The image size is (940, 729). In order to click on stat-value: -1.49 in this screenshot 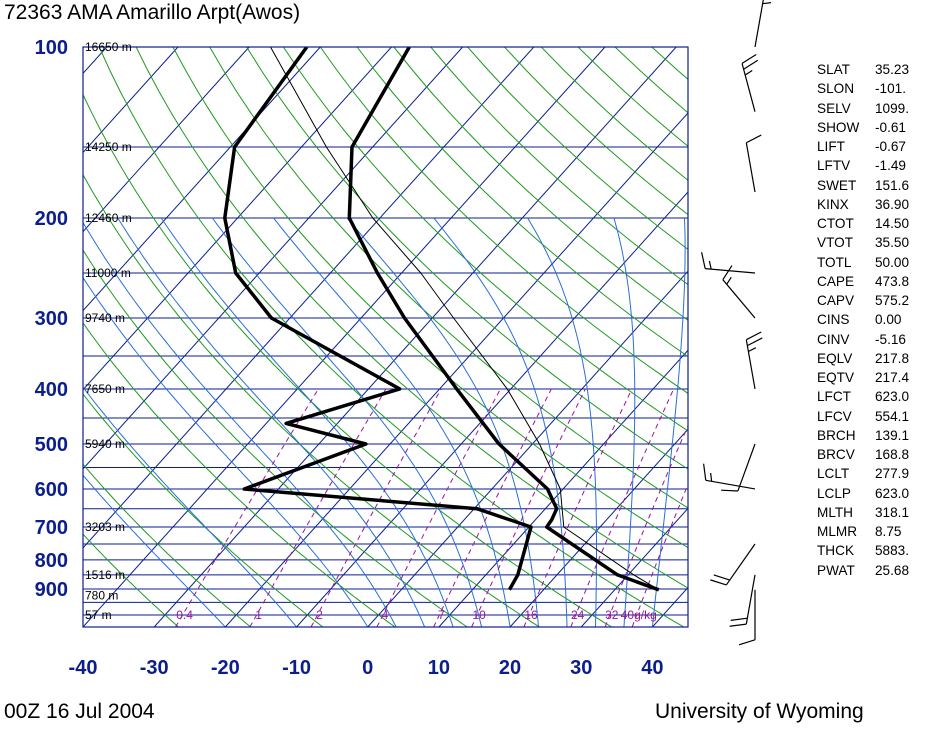, I will do `click(890, 166)`.